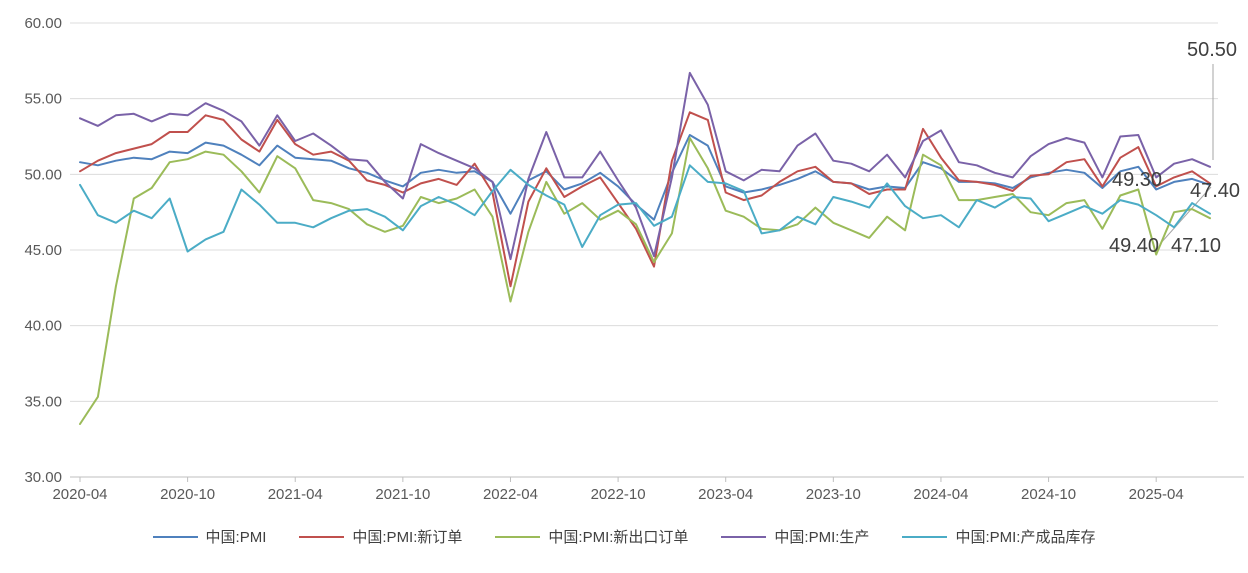 Image resolution: width=1248 pixels, height=573 pixels. Describe the element at coordinates (1196, 246) in the screenshot. I see `end-value-label: 47.10` at that location.